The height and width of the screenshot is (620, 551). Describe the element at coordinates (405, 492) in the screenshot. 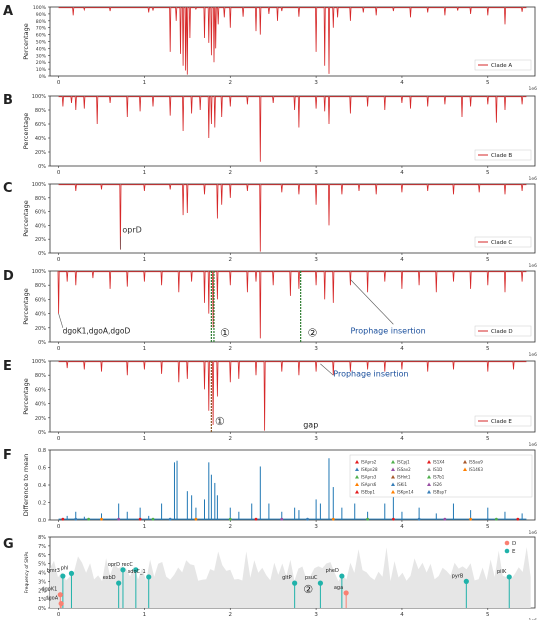

I see `legend-label: ISKpn14` at that location.